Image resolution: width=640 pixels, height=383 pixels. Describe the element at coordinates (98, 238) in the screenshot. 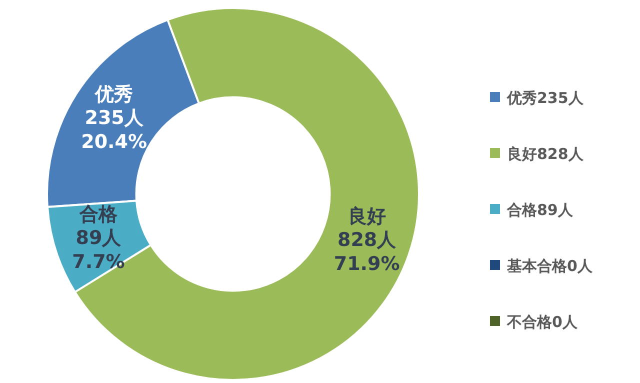

I see `data-label: 合格 89人 7.7%` at that location.